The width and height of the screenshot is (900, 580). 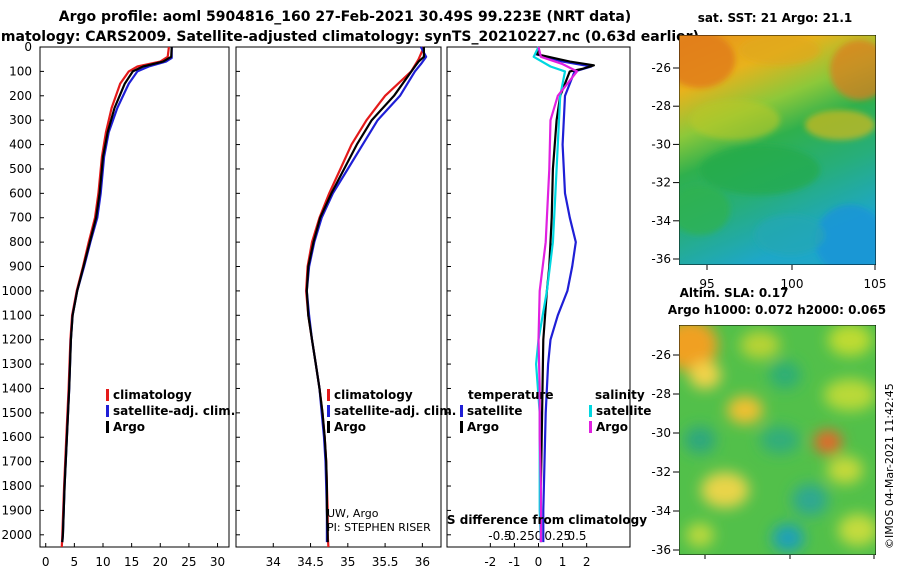 I want to click on top-x-tick-label: 0.25, so click(x=557, y=536).